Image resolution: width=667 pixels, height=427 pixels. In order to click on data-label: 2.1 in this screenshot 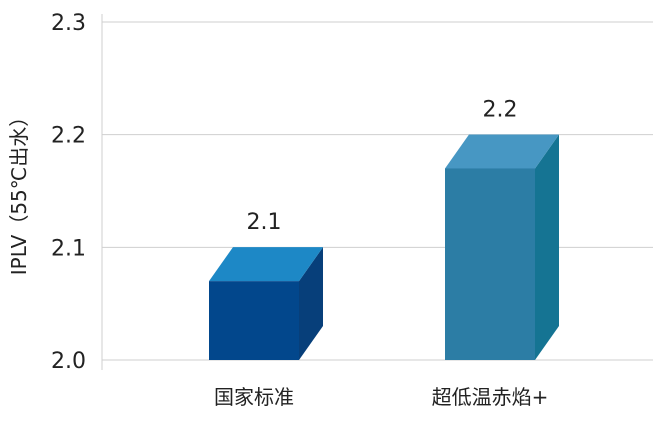, I will do `click(264, 222)`.